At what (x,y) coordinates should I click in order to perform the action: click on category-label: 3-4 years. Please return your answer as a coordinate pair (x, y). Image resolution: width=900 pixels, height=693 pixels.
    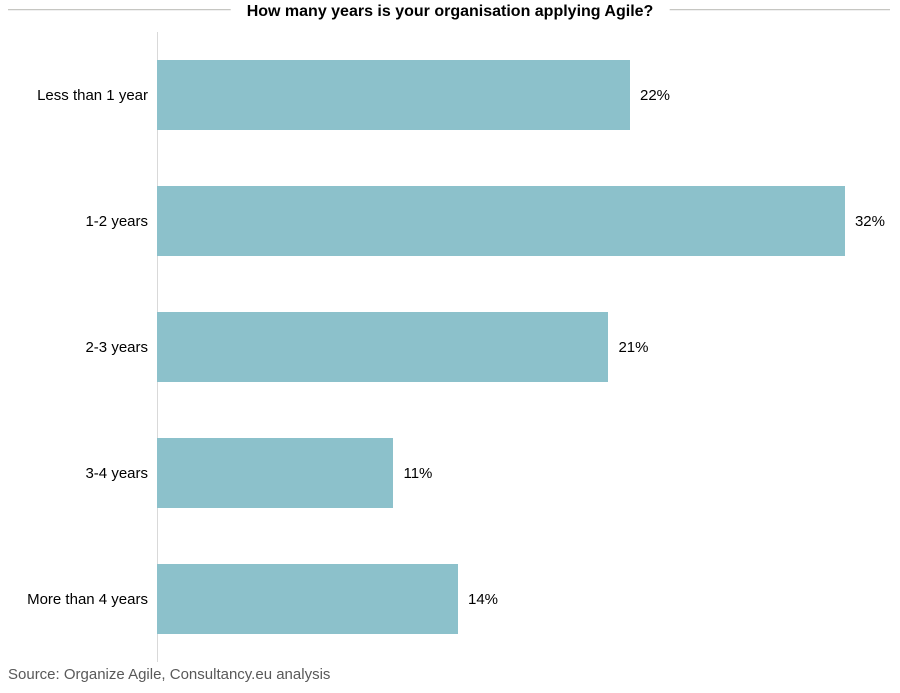
    Looking at the image, I should click on (116, 473).